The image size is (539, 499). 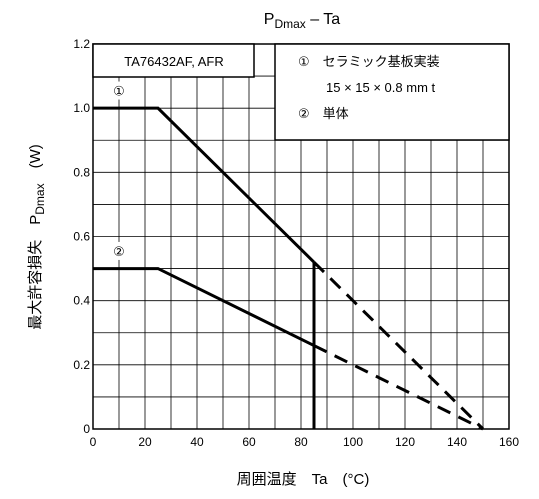 What do you see at coordinates (457, 442) in the screenshot?
I see `x-tick-label: 140` at bounding box center [457, 442].